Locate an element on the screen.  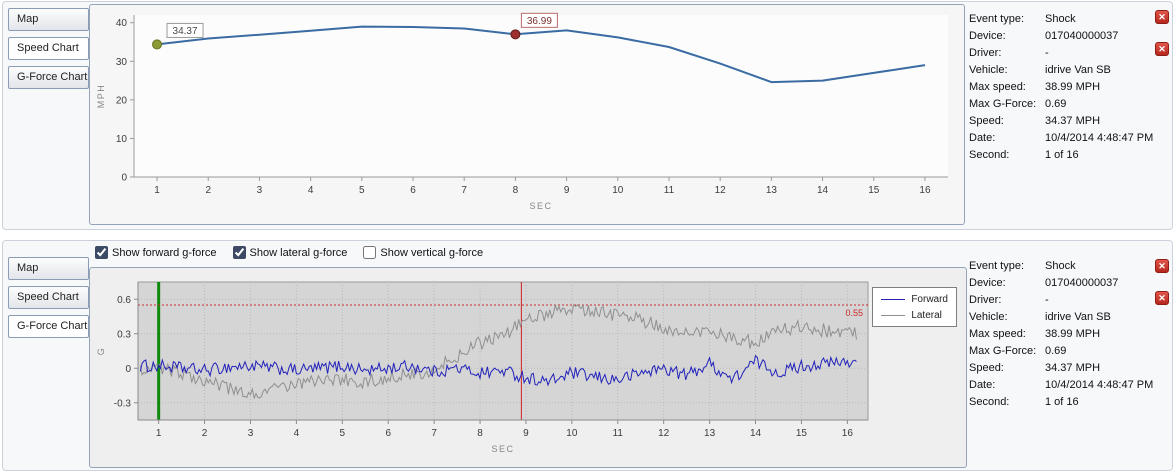
info-value: Shock is located at coordinates (1060, 18).